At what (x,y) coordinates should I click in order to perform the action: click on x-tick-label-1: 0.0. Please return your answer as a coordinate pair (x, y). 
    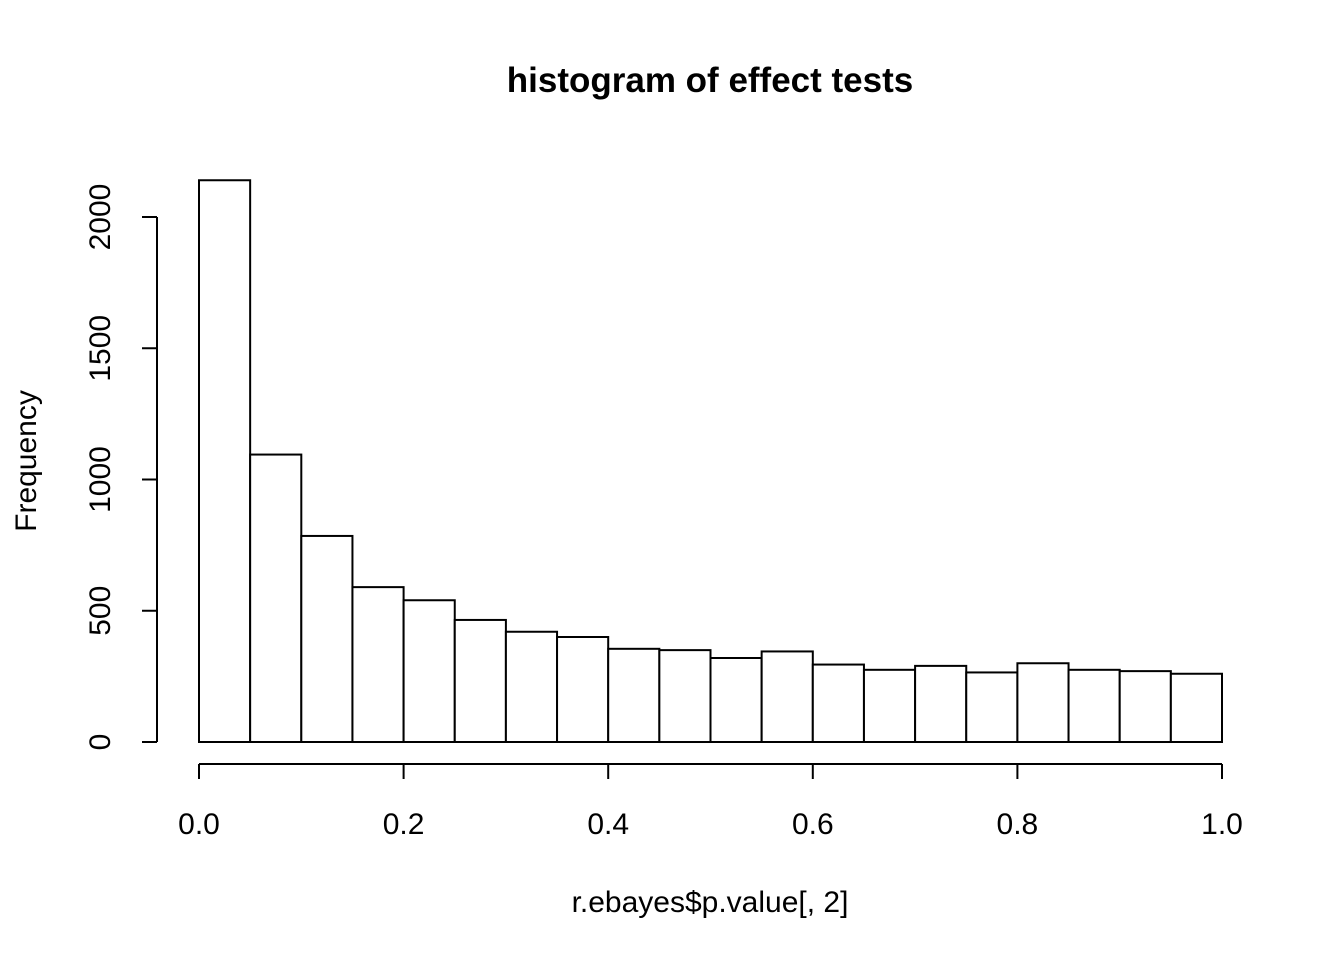
    Looking at the image, I should click on (199, 824).